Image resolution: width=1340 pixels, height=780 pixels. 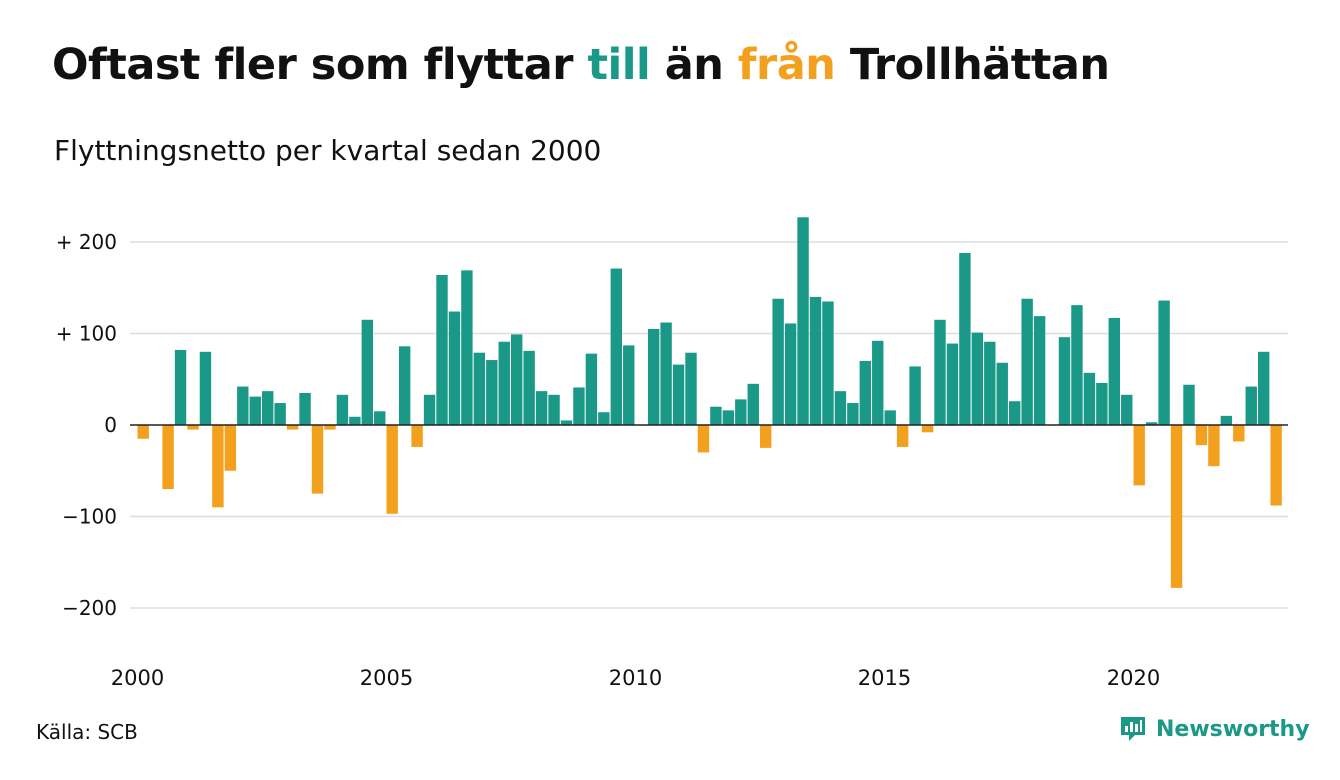 I want to click on y-tick-label: −100, so click(x=89, y=517).